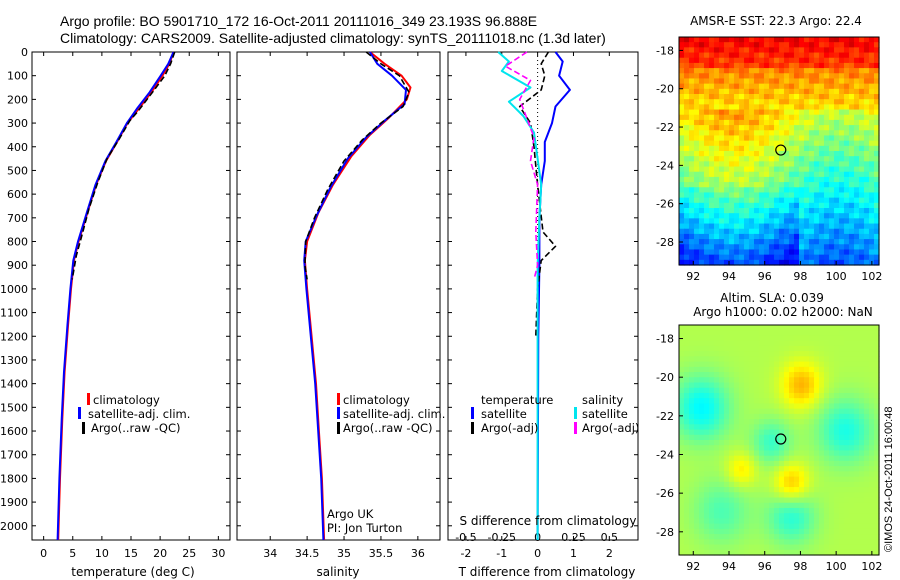 This screenshot has height=580, width=900. What do you see at coordinates (665, 242) in the screenshot?
I see `map-y-tick-label: -28` at bounding box center [665, 242].